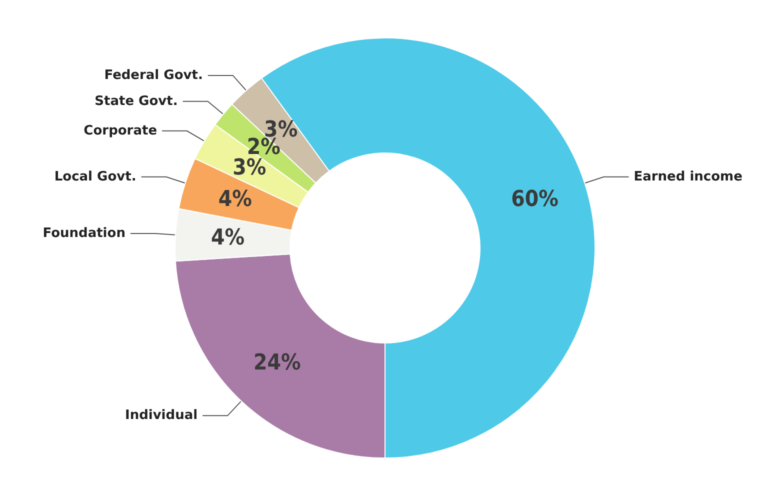  What do you see at coordinates (535, 199) in the screenshot?
I see `data-label: 60%` at bounding box center [535, 199].